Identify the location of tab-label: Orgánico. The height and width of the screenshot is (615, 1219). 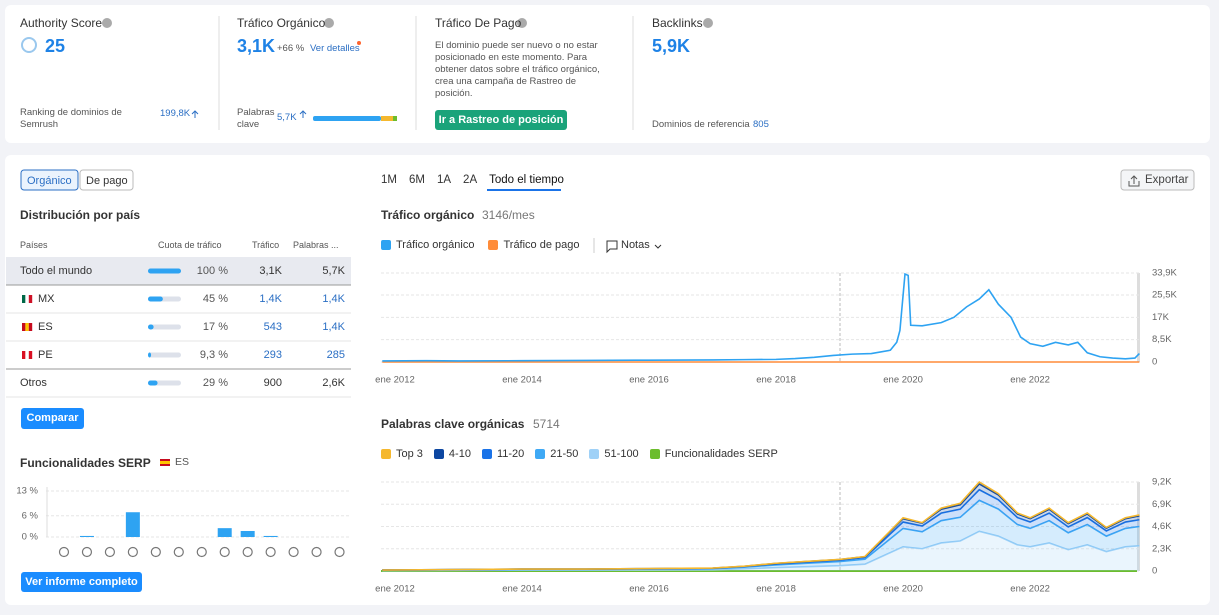
(49, 181).